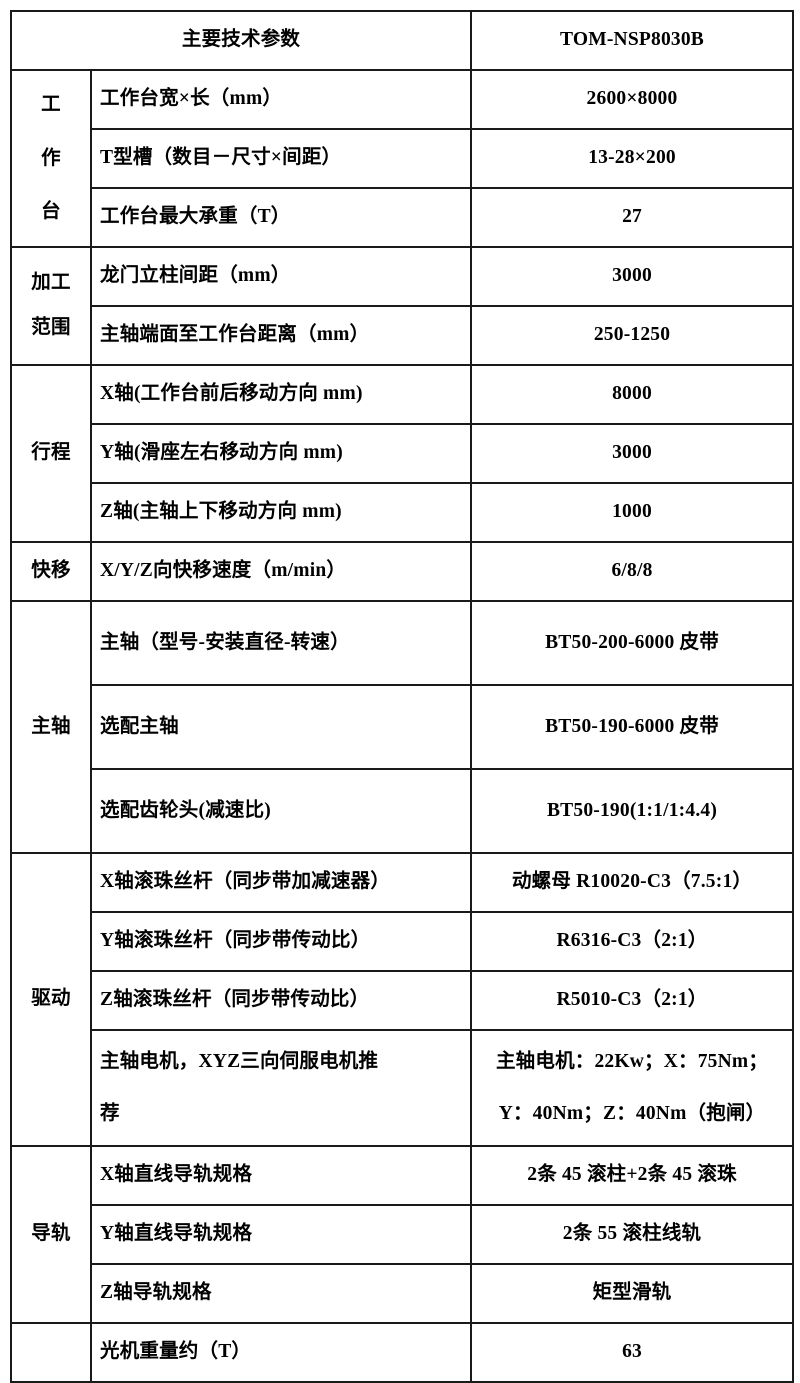  I want to click on param-label: X轴滚珠丝杆（同步带加减速器）, so click(281, 882).